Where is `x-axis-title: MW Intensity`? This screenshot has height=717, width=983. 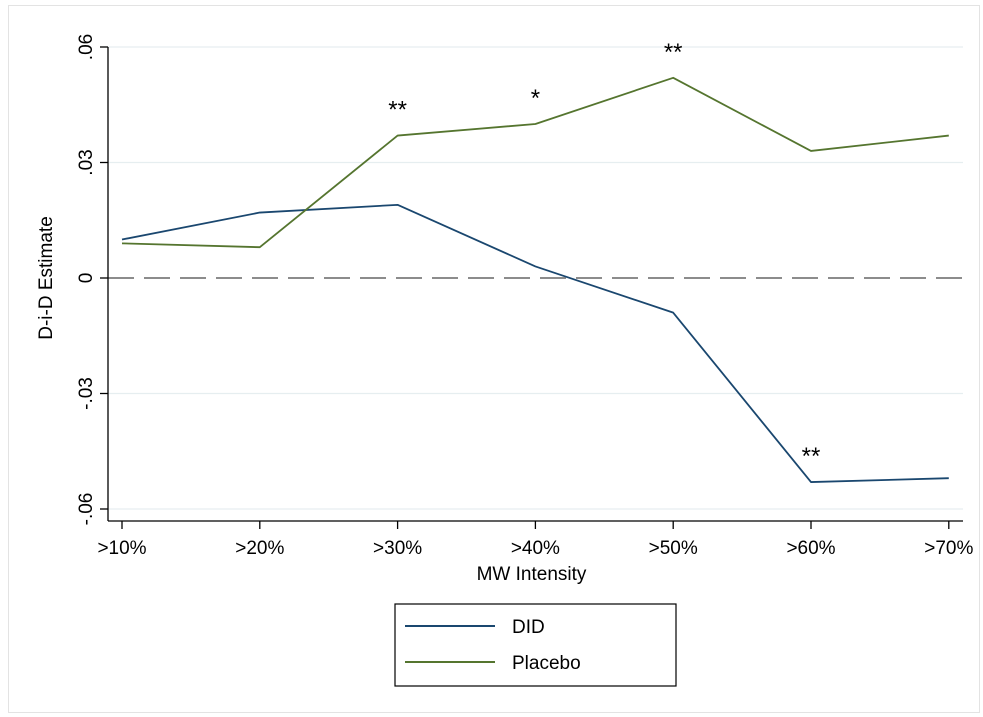
x-axis-title: MW Intensity is located at coordinates (532, 574).